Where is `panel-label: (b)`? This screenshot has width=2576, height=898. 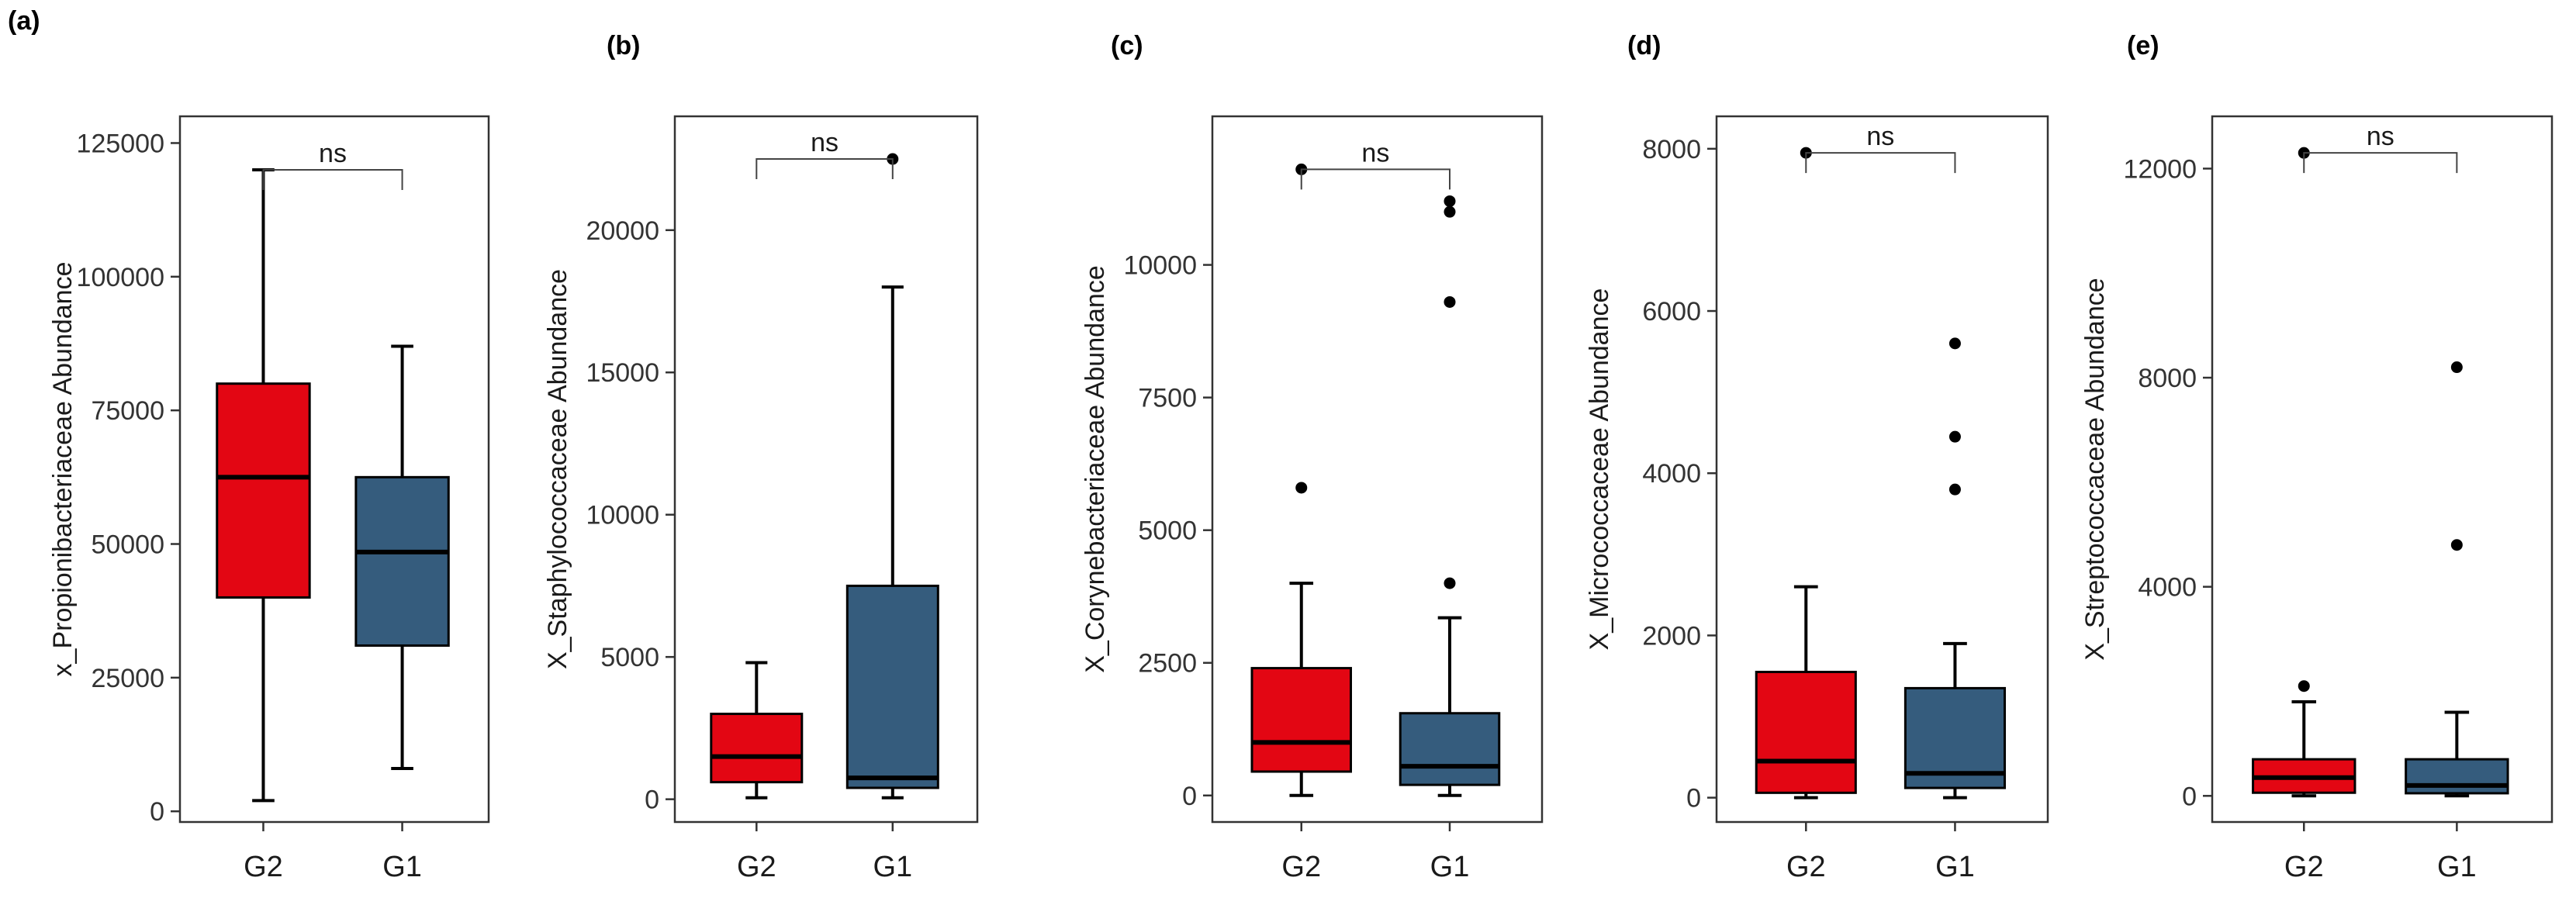
panel-label: (b) is located at coordinates (623, 45).